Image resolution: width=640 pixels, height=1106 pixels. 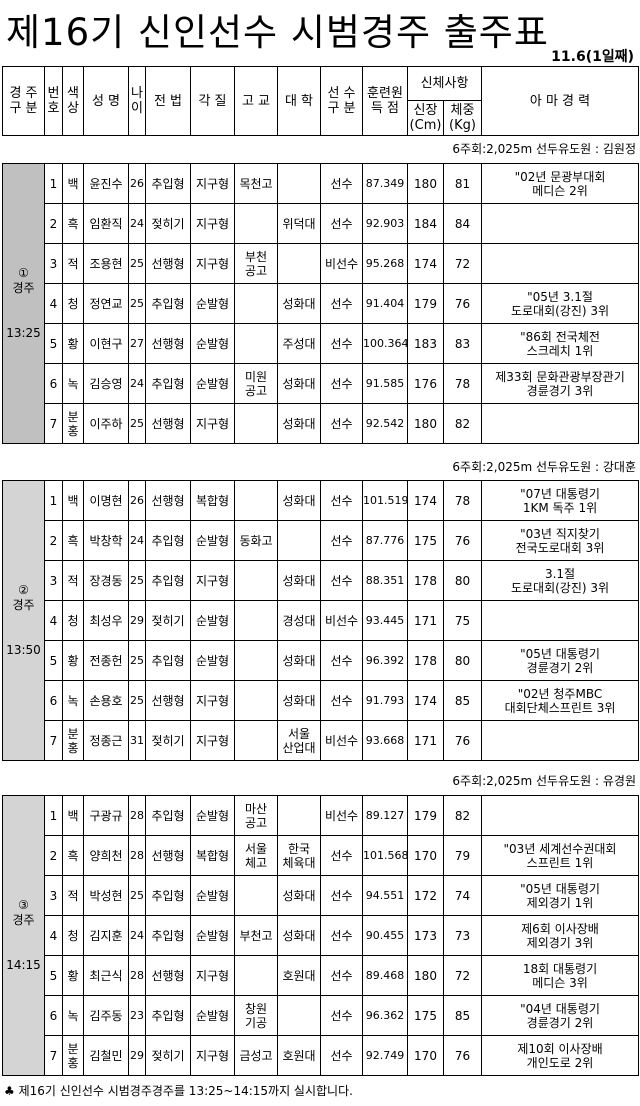 What do you see at coordinates (385, 101) in the screenshot?
I see `header-score: 훈련원 득 점` at bounding box center [385, 101].